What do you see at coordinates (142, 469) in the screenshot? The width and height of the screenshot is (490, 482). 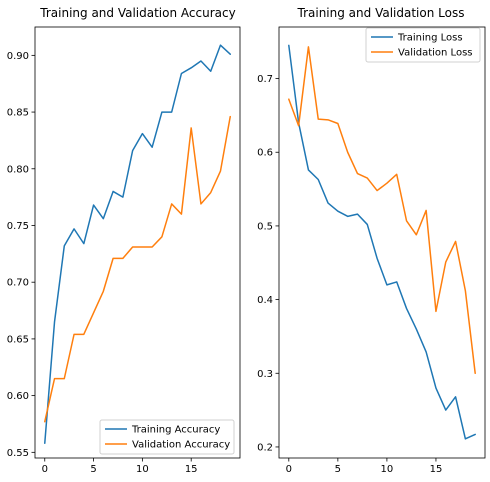 I see `accuracy-x-tick-label: 10` at bounding box center [142, 469].